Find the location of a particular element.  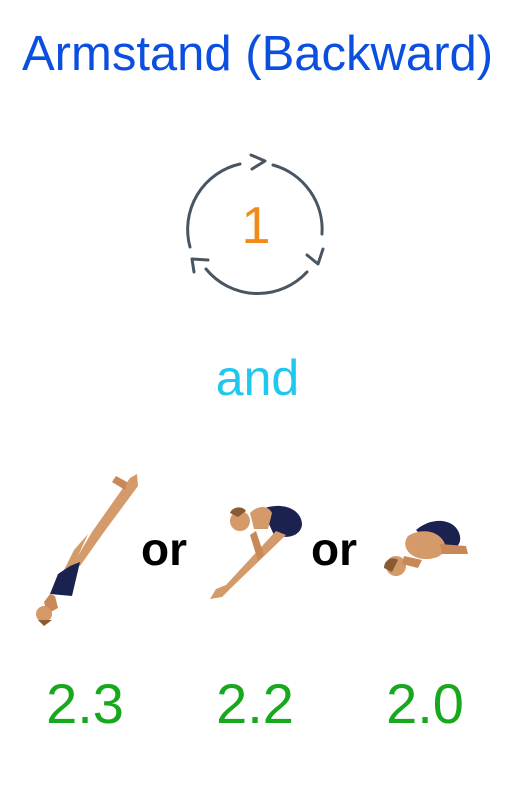

rotation-indicator: 1 is located at coordinates (256, 226).